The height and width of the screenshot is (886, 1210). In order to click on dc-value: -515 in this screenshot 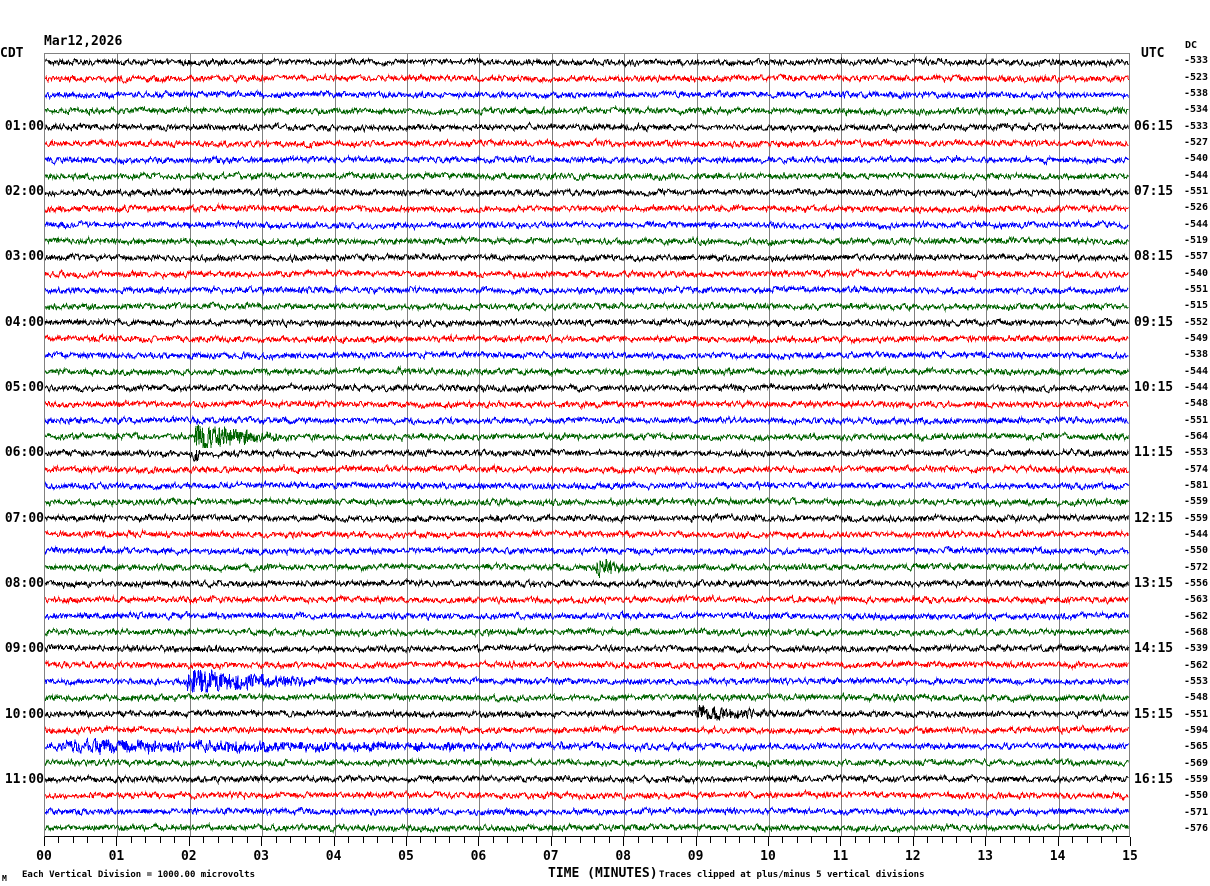, I will do `click(1196, 306)`.